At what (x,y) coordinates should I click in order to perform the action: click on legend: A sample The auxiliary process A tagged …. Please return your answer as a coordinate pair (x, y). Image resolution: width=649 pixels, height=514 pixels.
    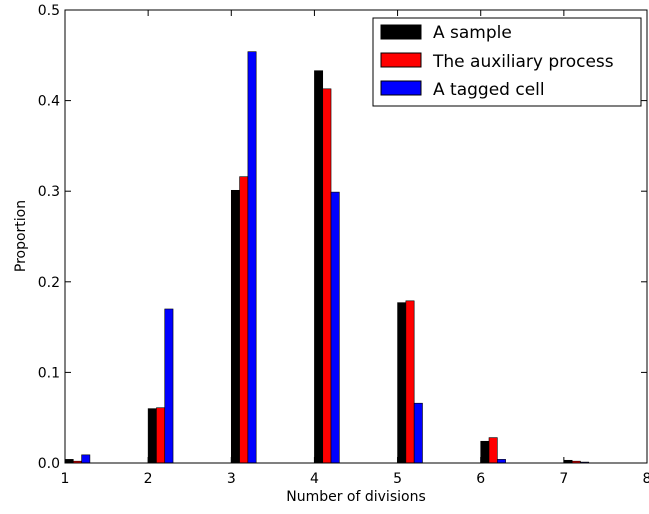
    Looking at the image, I should click on (507, 62).